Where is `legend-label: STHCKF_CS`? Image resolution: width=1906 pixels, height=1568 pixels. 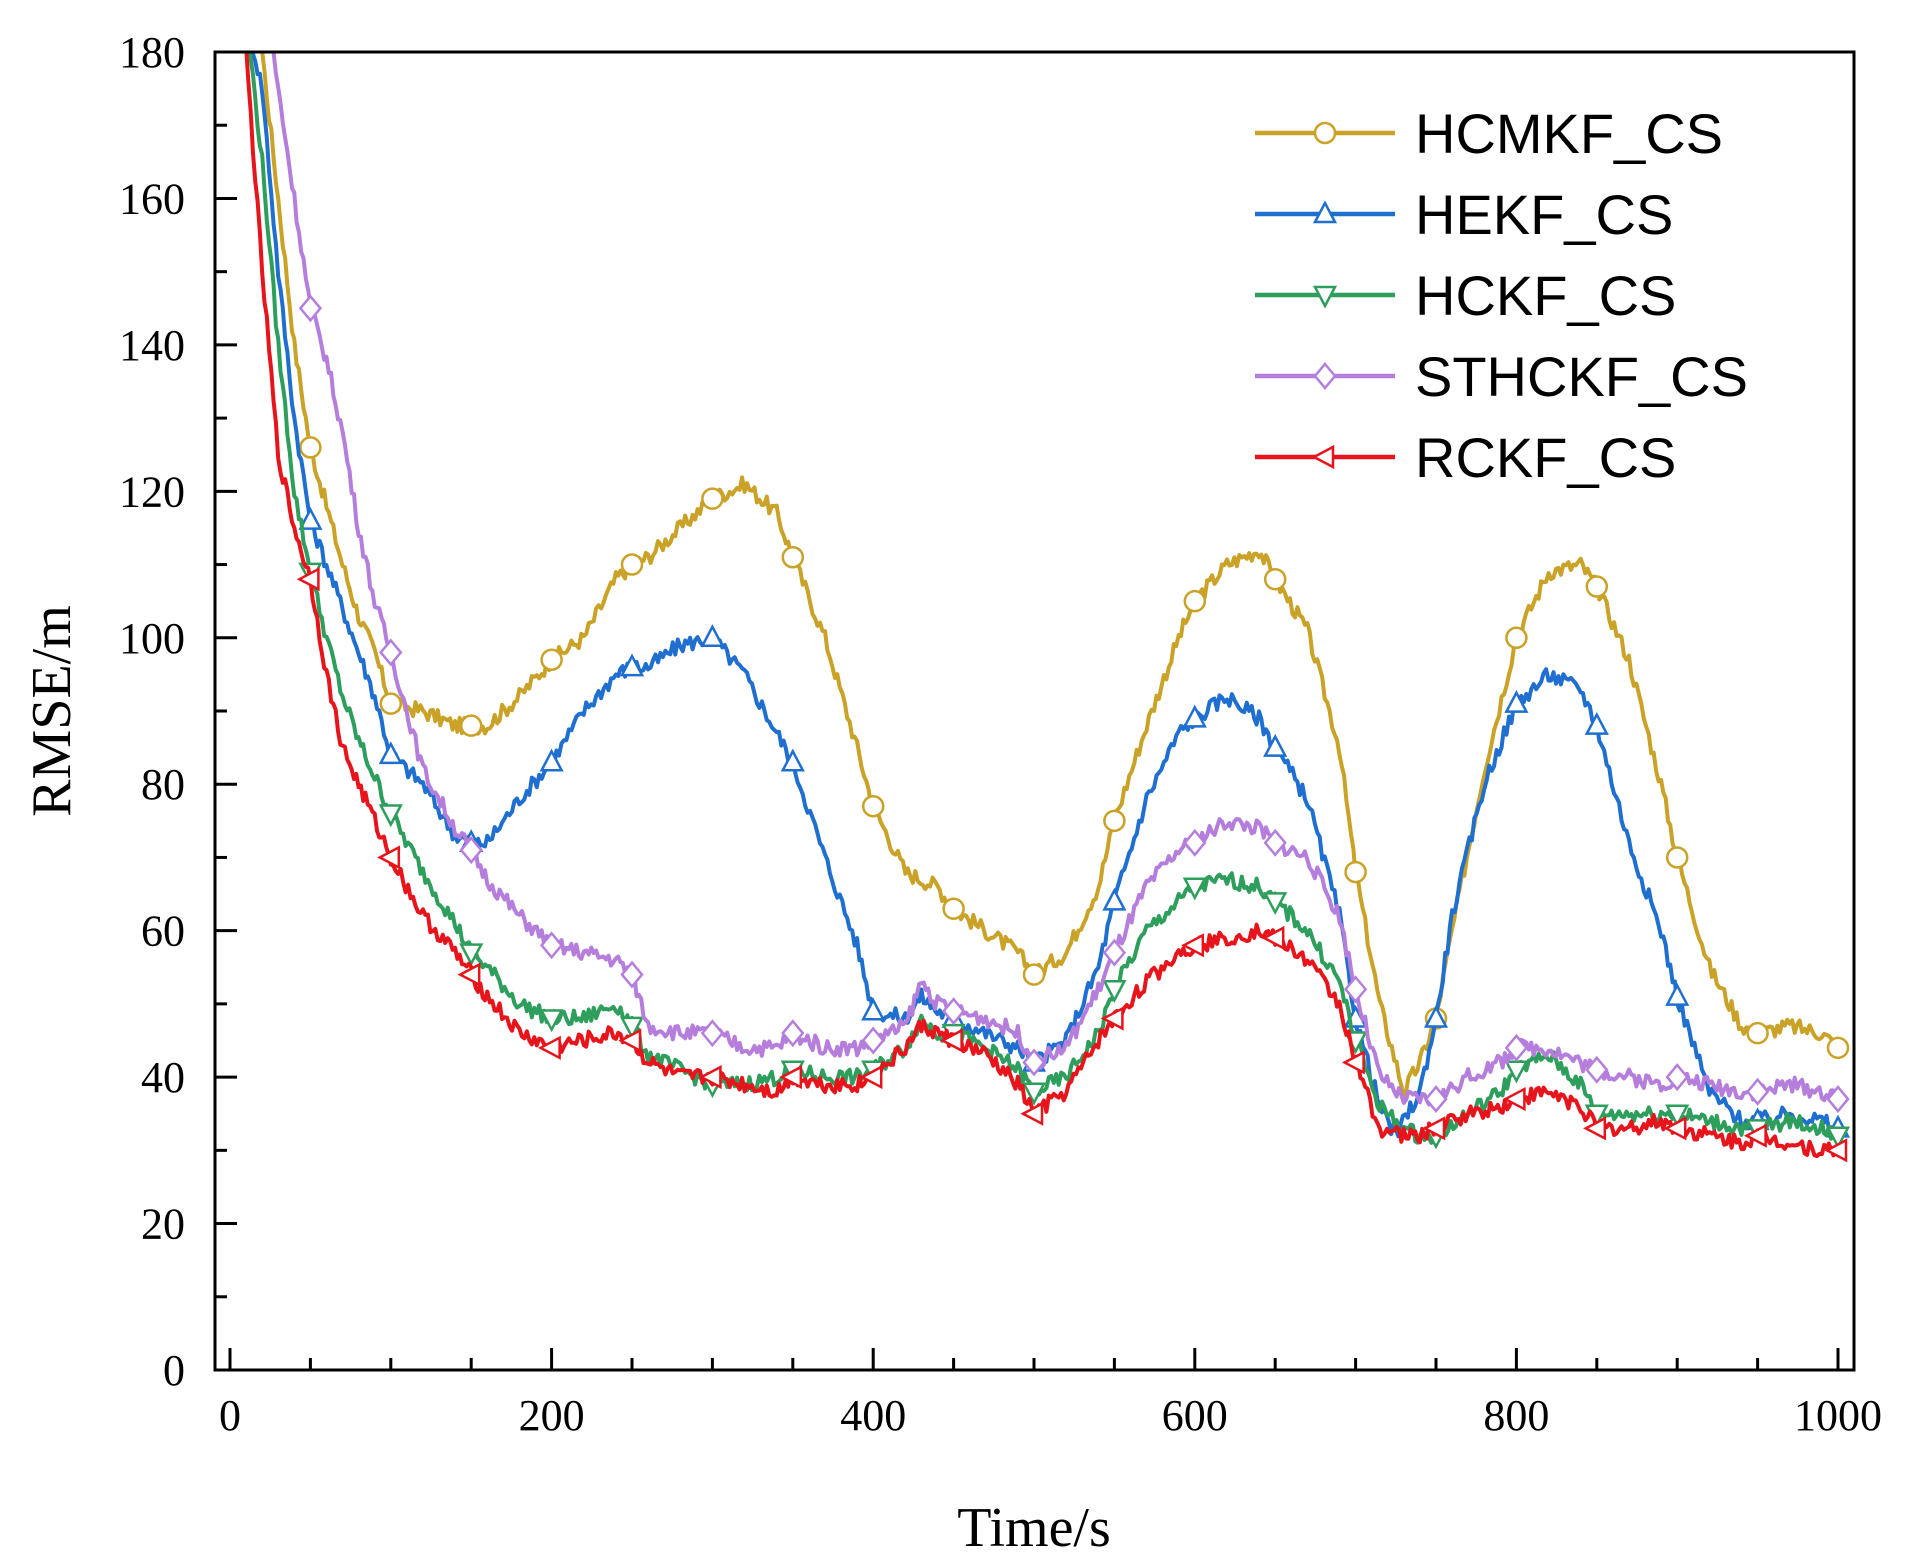 legend-label: STHCKF_CS is located at coordinates (1581, 376).